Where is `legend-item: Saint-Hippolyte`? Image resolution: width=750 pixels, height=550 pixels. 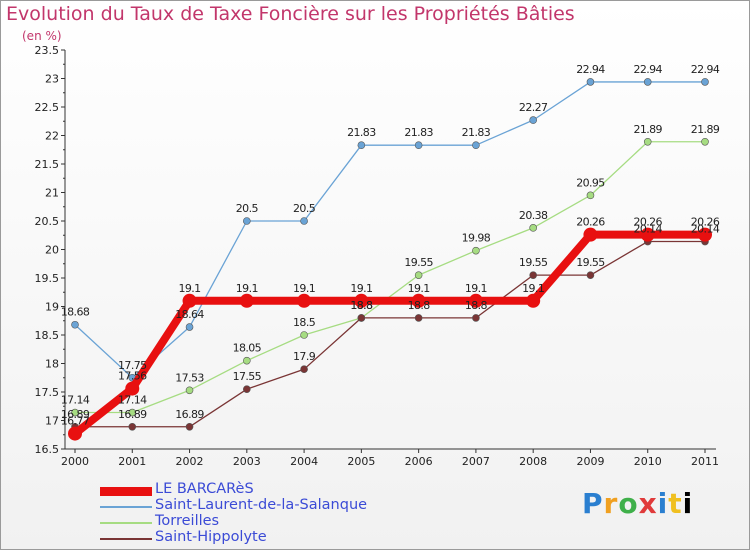 legend-item: Saint-Hippolyte is located at coordinates (300, 538).